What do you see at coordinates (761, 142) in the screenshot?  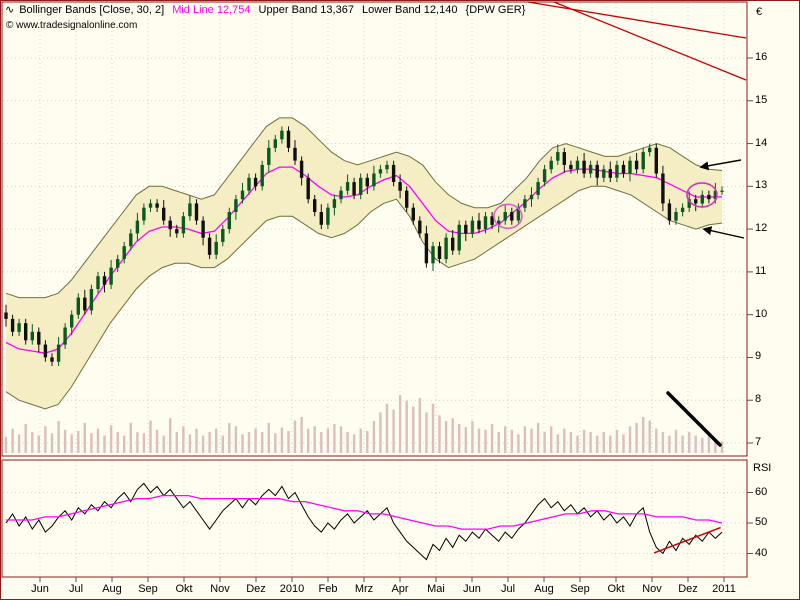 I see `price-tick-label: 14` at bounding box center [761, 142].